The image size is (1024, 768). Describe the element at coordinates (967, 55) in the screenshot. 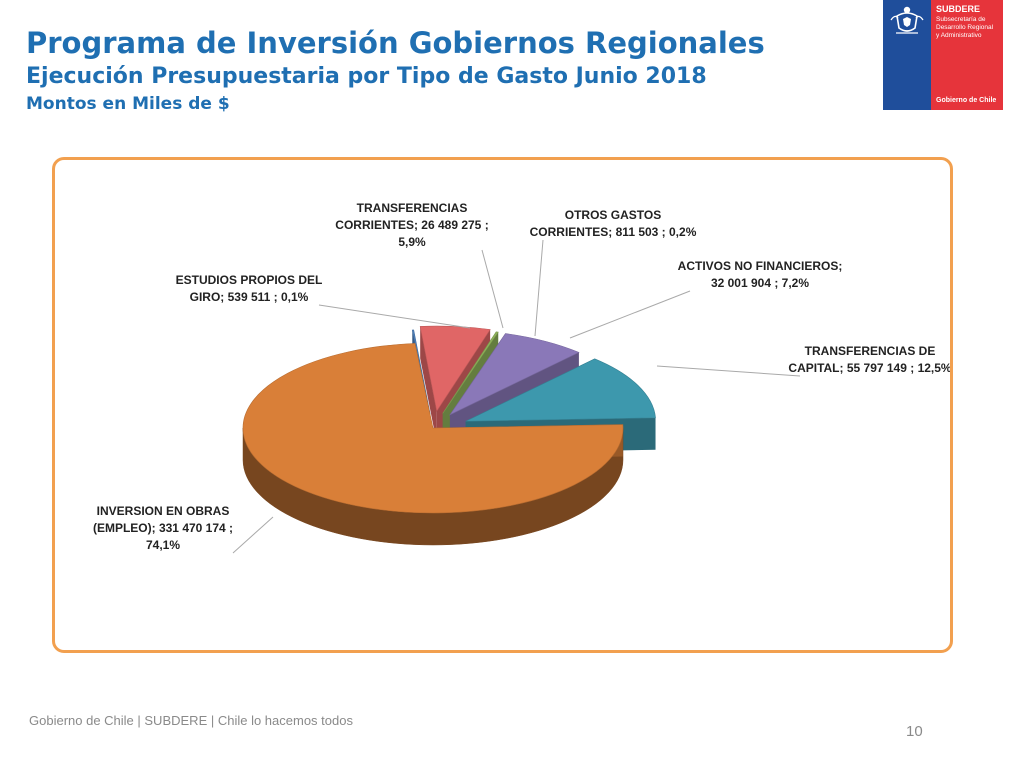

I see `logo-red-panel` at that location.